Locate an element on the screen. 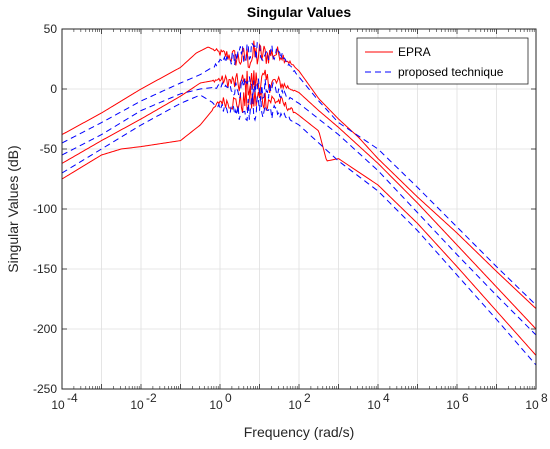 The image size is (550, 449). y-axis-label: Singular Values (dB) is located at coordinates (13, 208).